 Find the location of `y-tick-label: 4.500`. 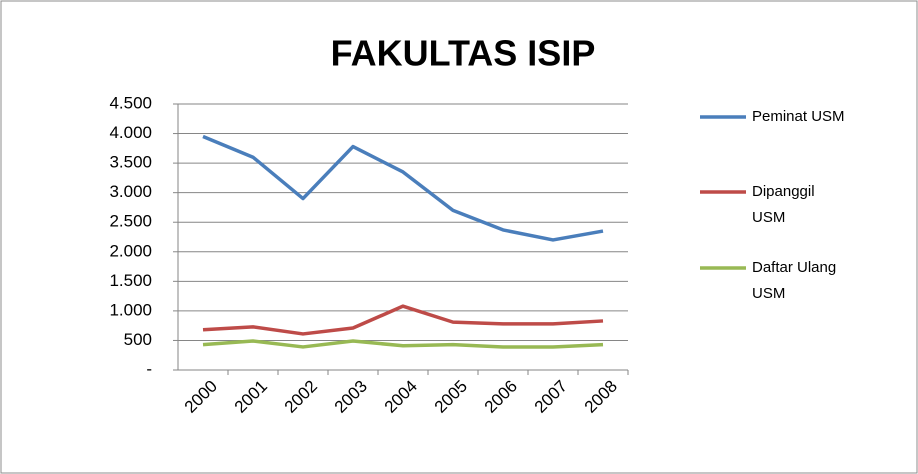

y-tick-label: 4.500 is located at coordinates (130, 102).